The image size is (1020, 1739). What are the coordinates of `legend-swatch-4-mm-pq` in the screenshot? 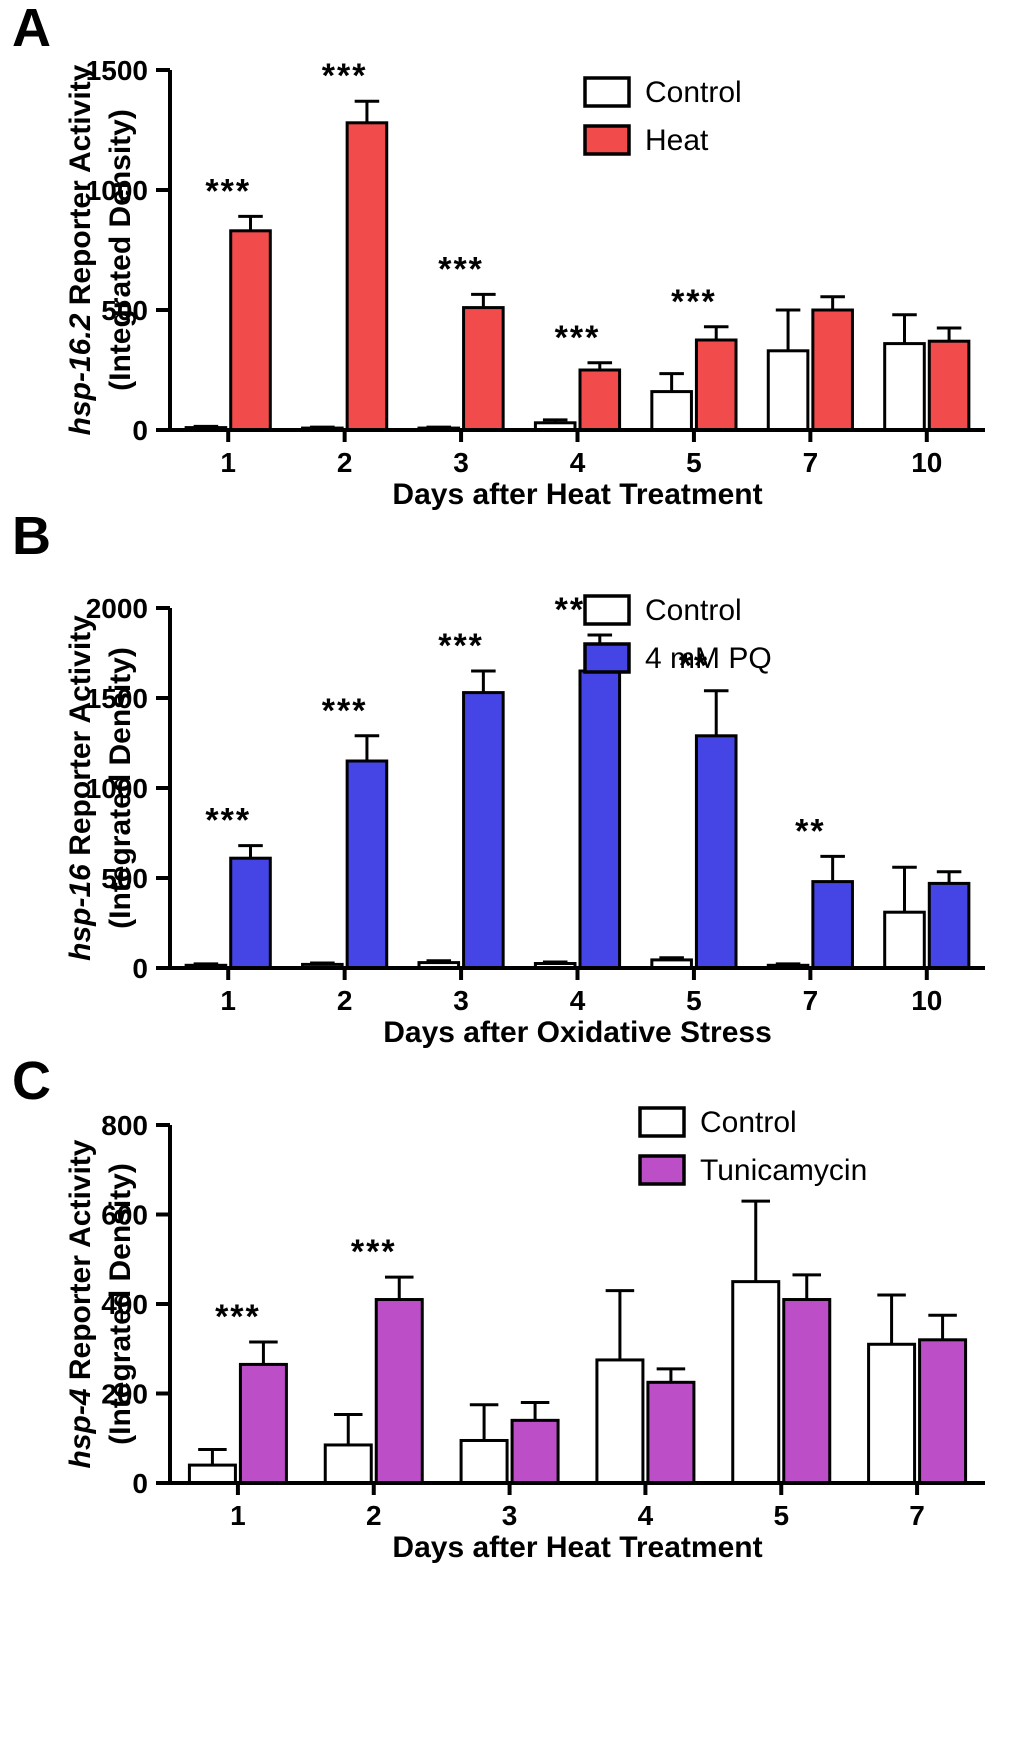 It's located at (607, 658).